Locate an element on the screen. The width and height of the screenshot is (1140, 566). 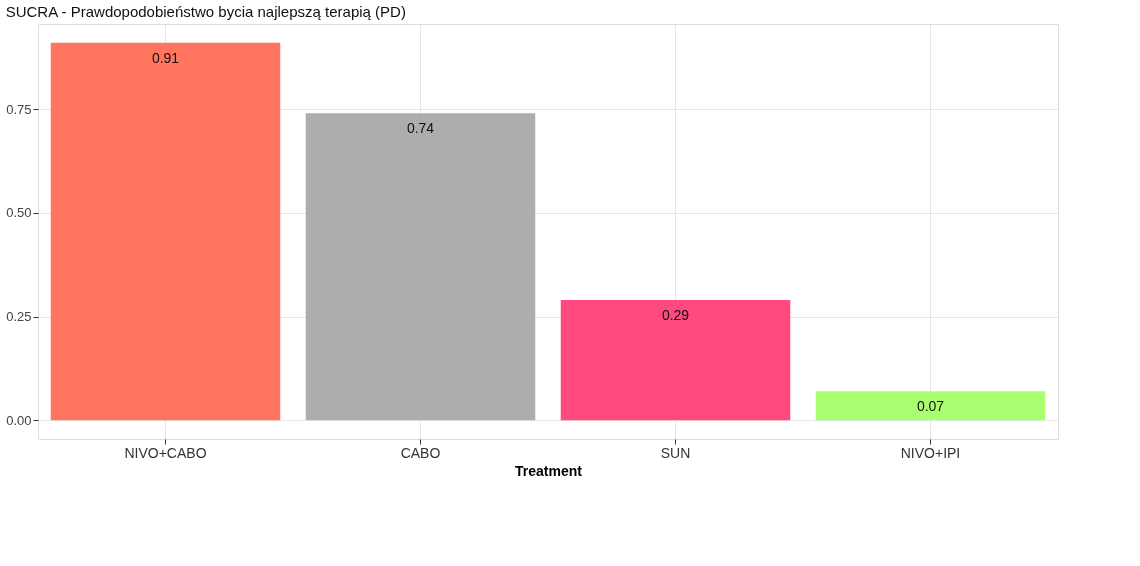
data-label: 0.07 is located at coordinates (930, 406).